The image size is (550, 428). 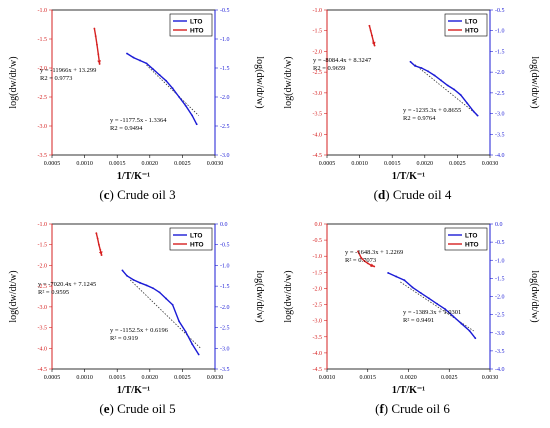 I want to click on caption-letter: d, so click(x=382, y=194).